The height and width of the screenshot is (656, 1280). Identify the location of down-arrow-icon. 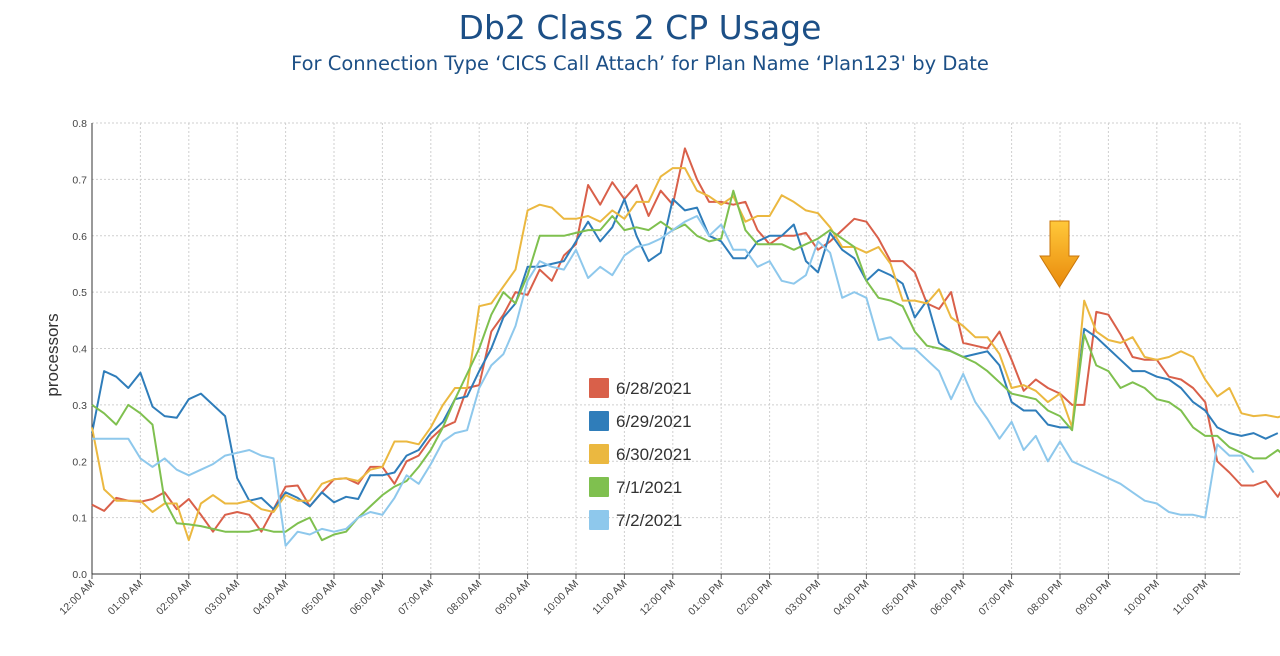
(1059, 254).